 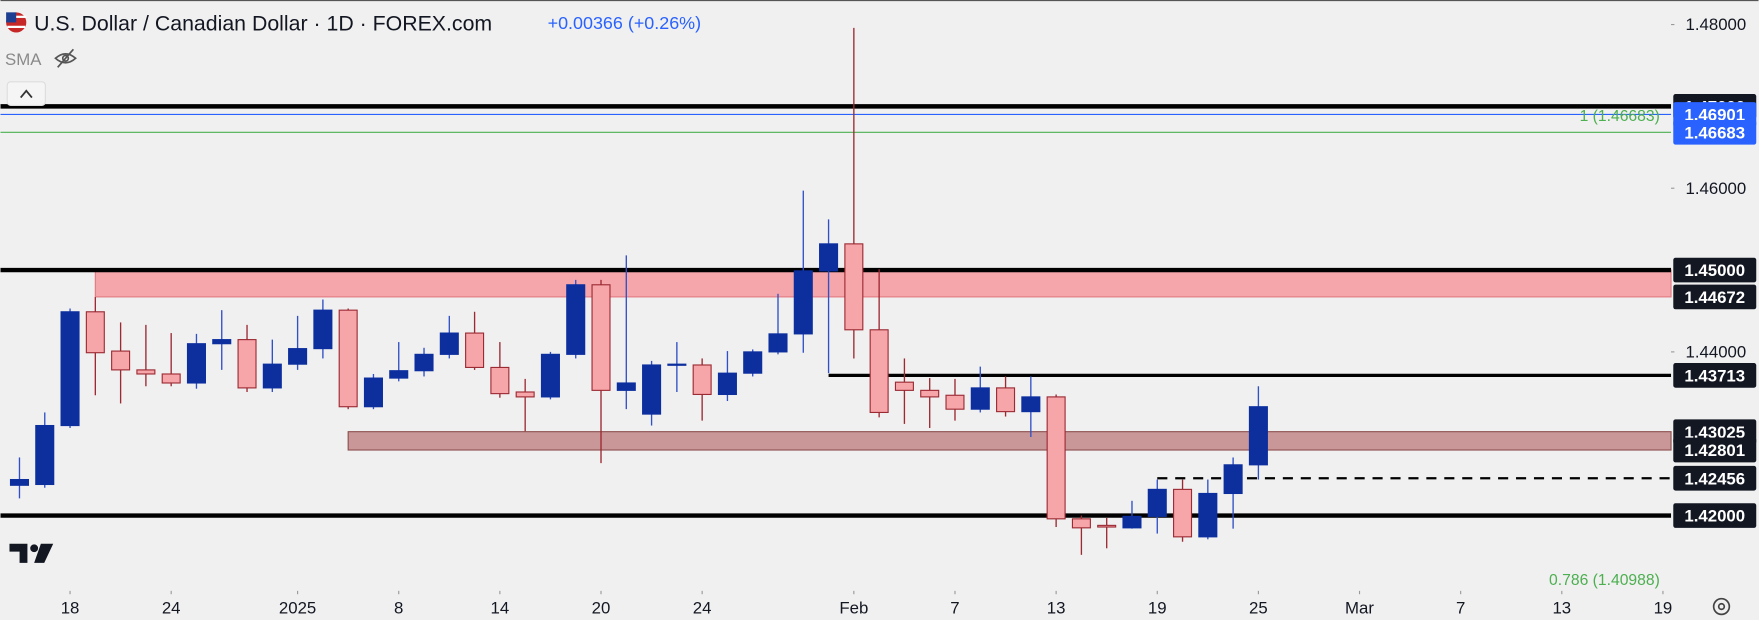 I want to click on x-tick-label: Mar, so click(x=1359, y=607).